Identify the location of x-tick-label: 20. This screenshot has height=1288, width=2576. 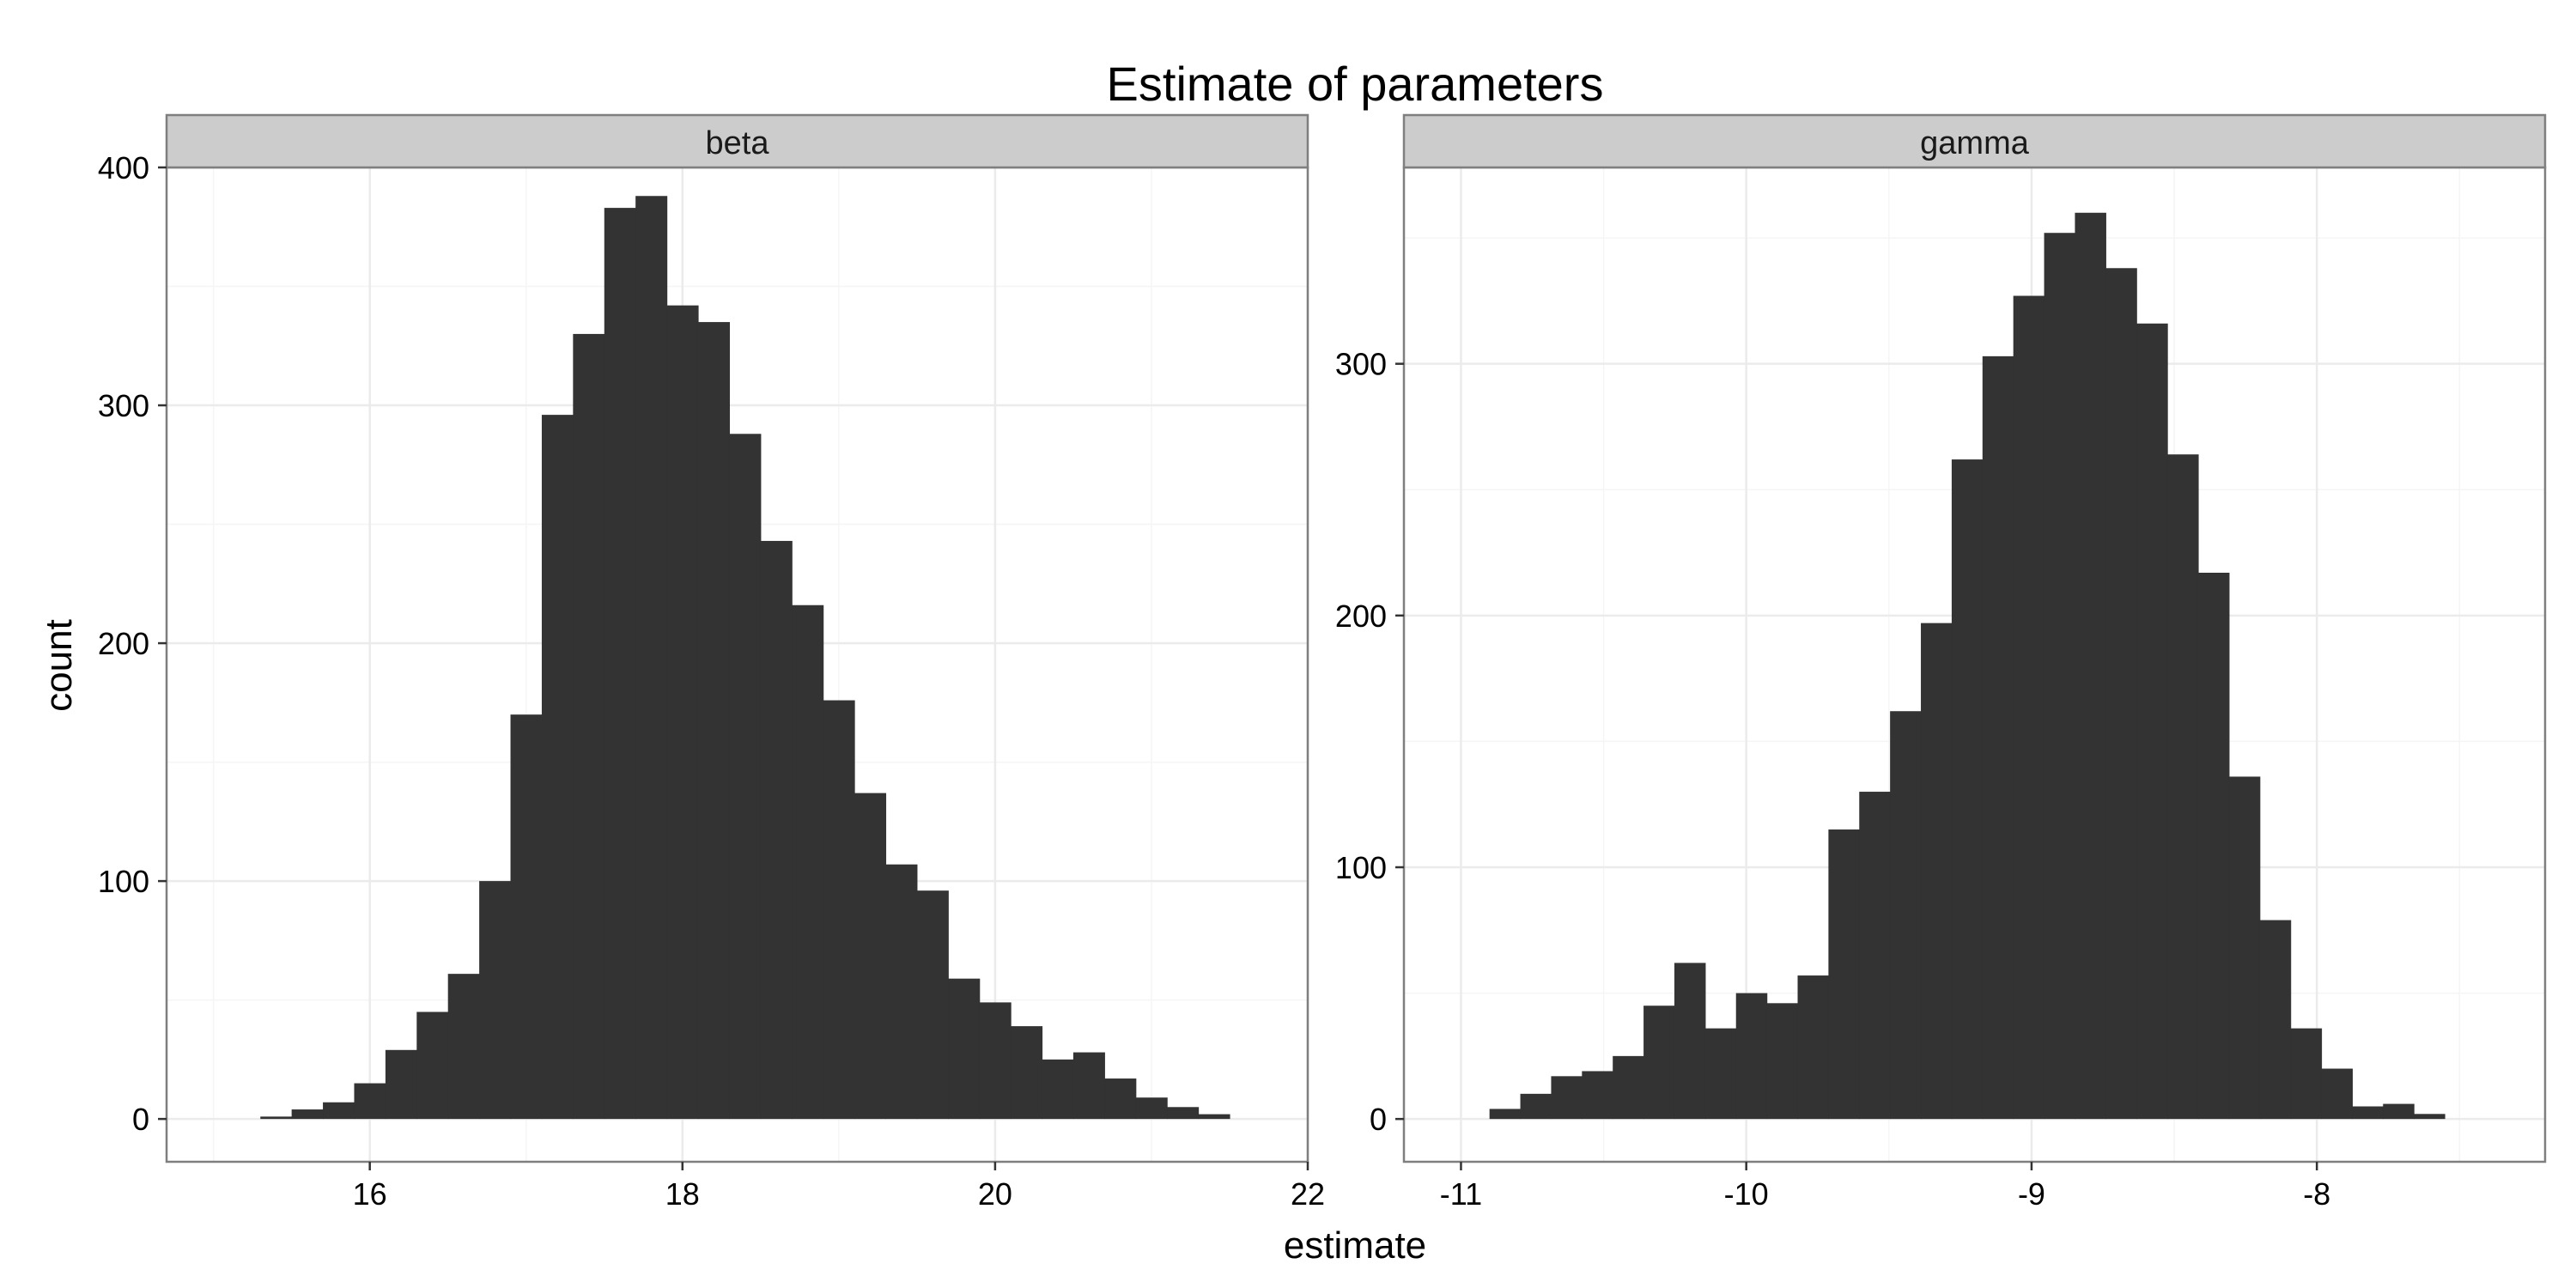
(995, 1194).